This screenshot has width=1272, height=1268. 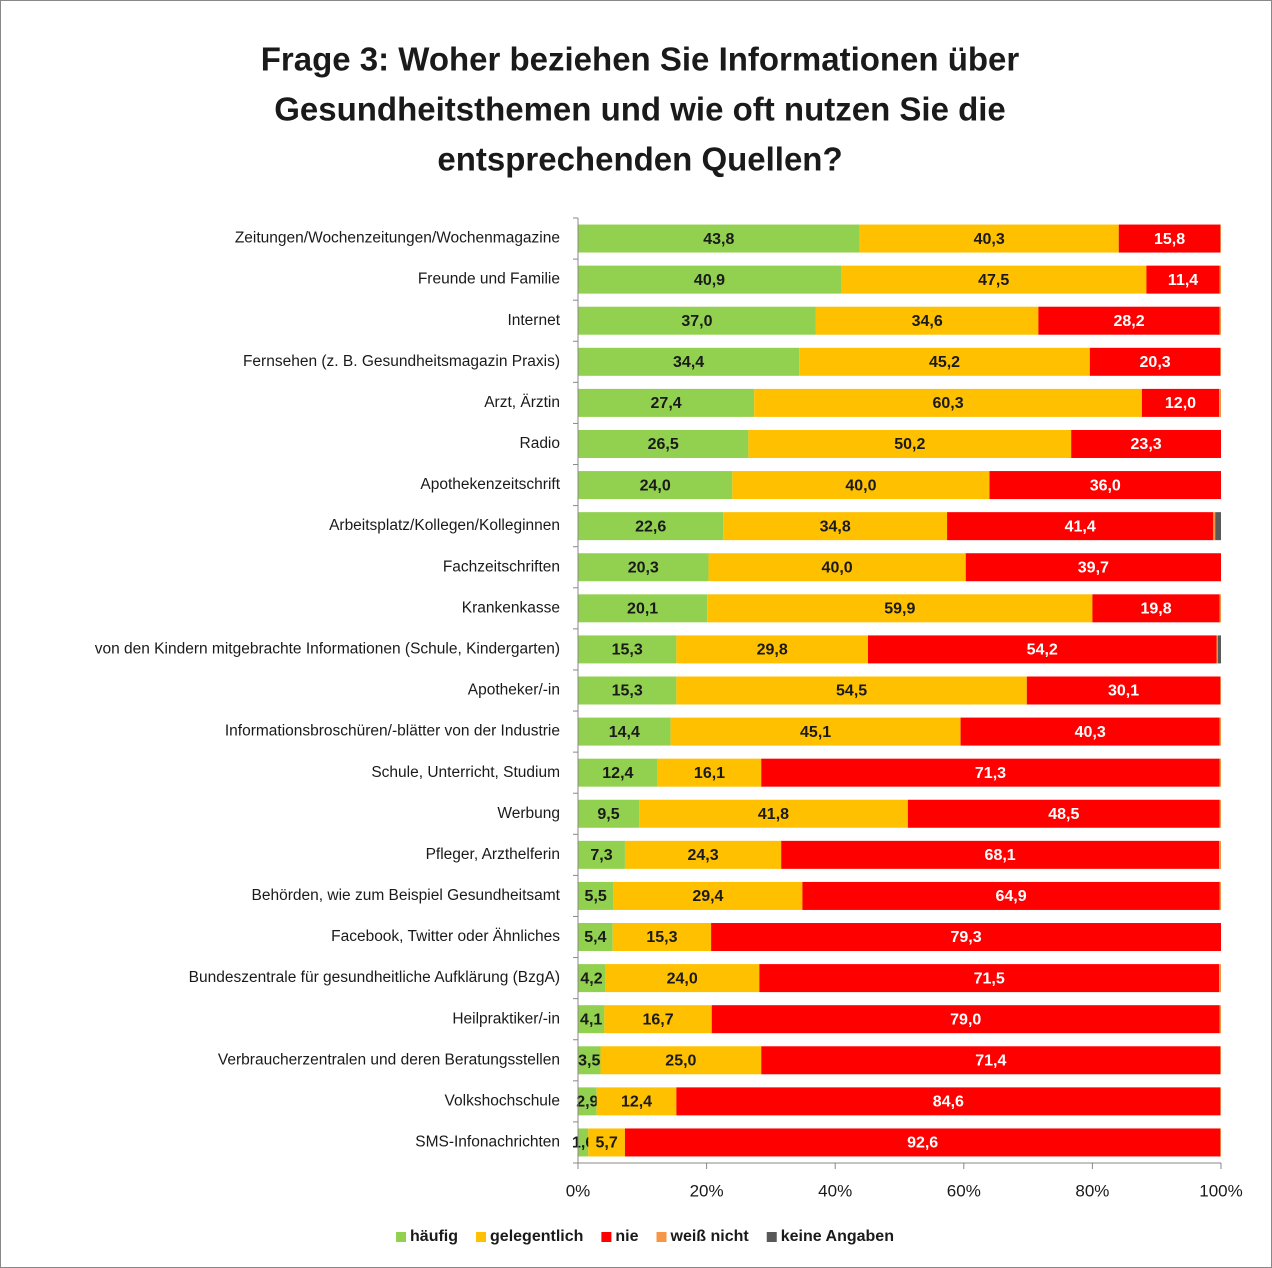 I want to click on value-label: 14,4, so click(x=624, y=732).